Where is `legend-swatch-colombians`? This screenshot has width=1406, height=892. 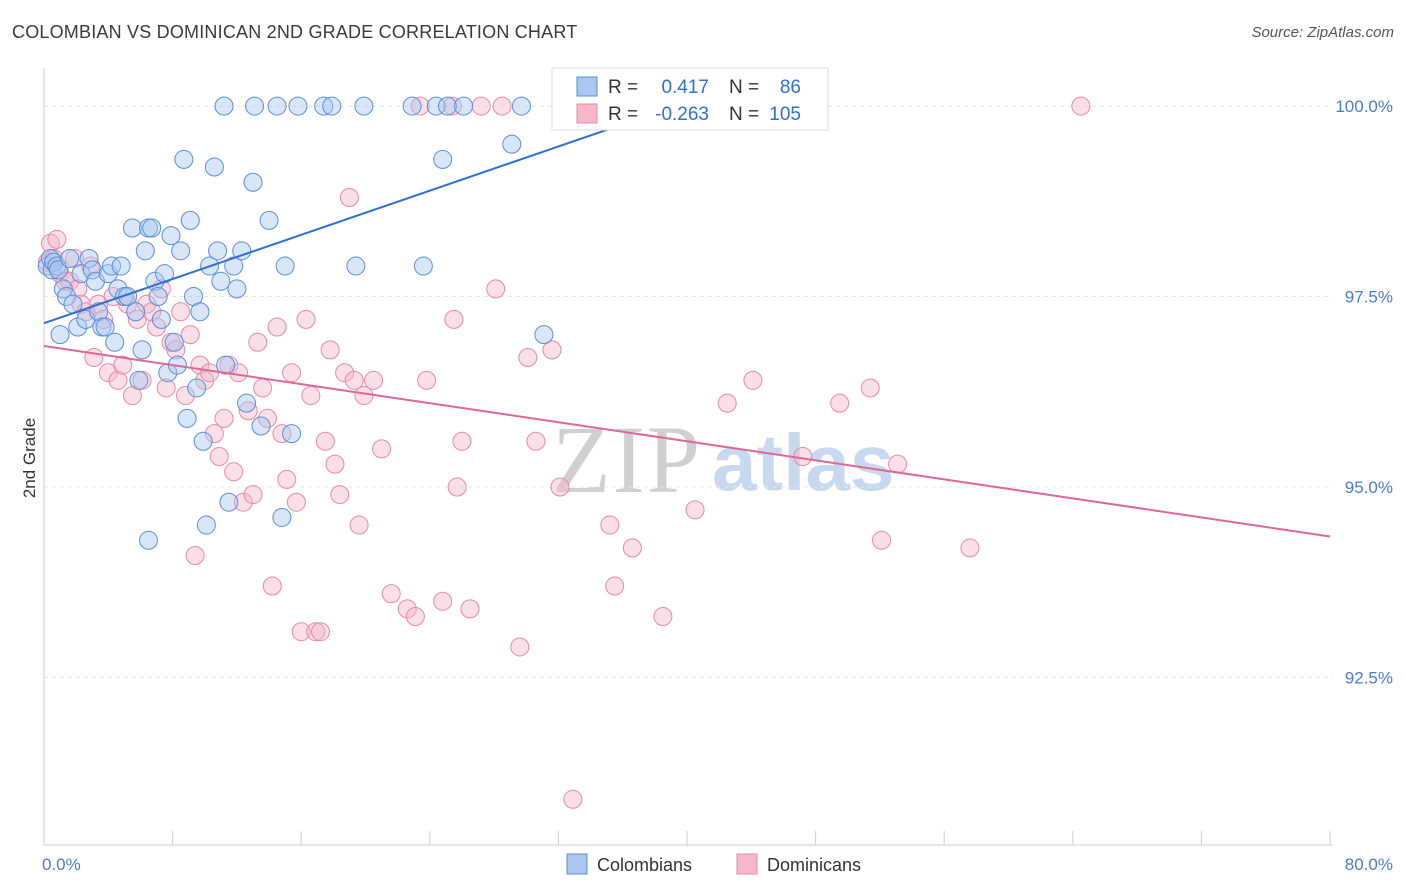
legend-swatch-colombians is located at coordinates (587, 86).